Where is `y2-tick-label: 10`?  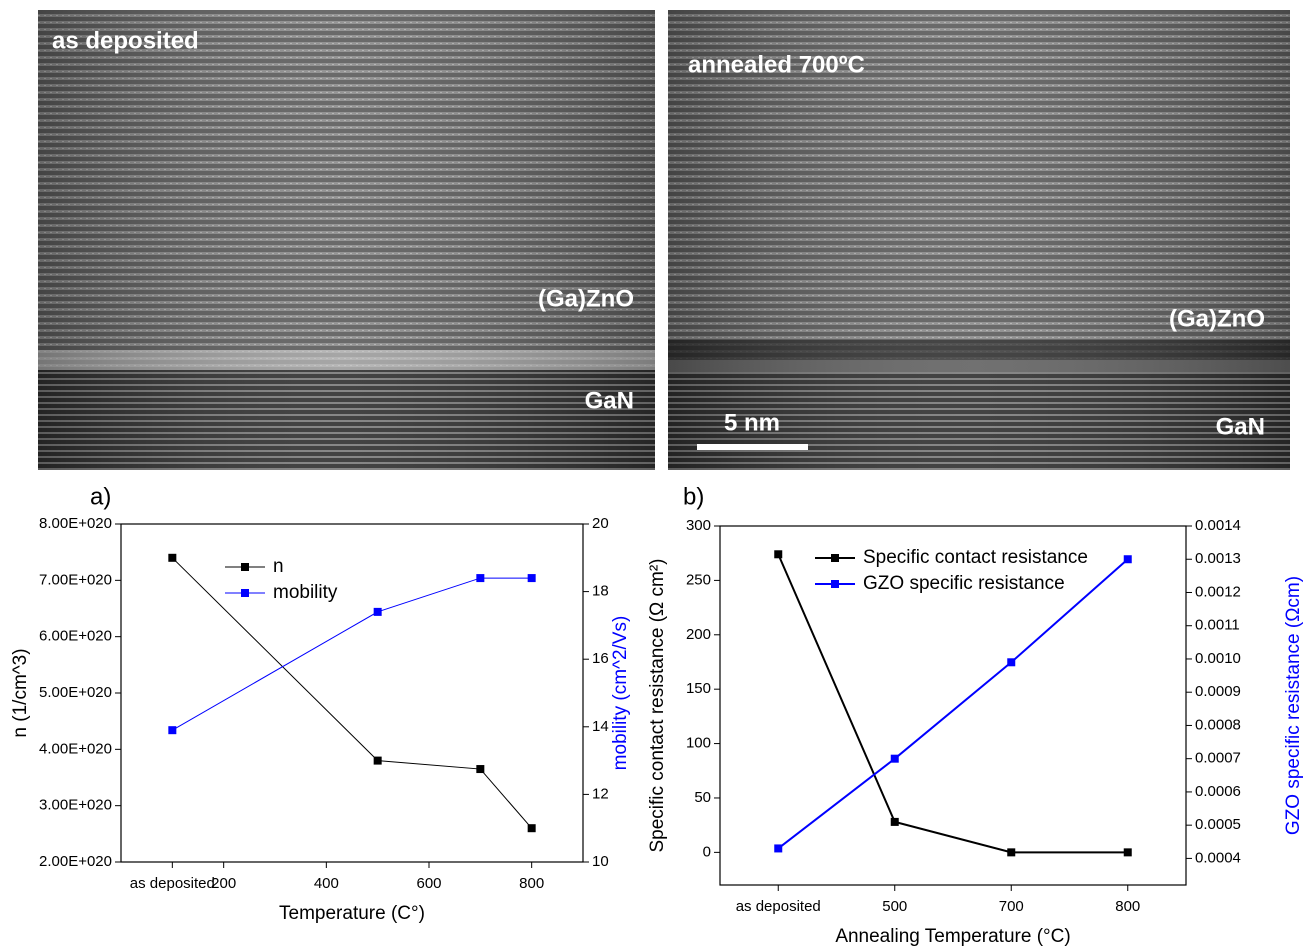
y2-tick-label: 10 is located at coordinates (600, 861).